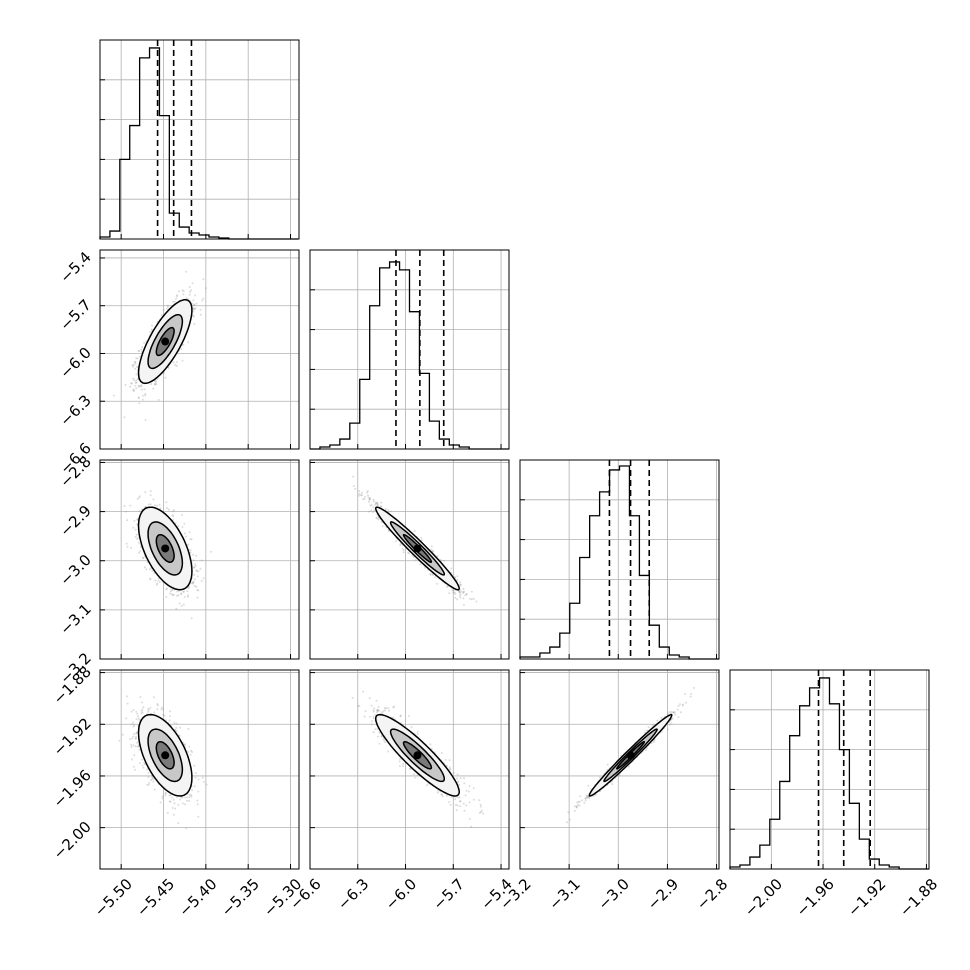 Image resolution: width=970 pixels, height=970 pixels. I want to click on panel-content, so click(415, 540).